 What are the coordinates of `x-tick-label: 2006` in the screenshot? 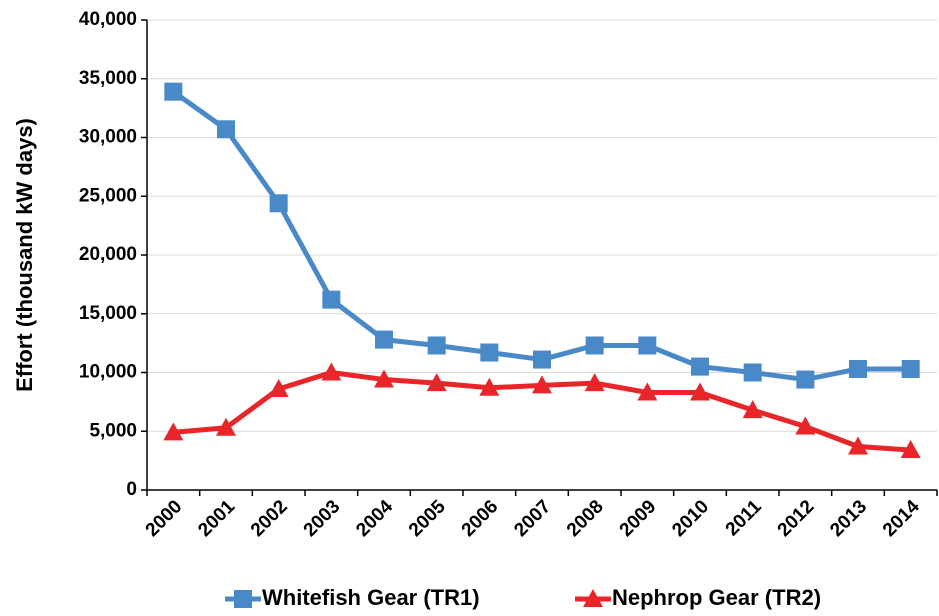 It's located at (480, 518).